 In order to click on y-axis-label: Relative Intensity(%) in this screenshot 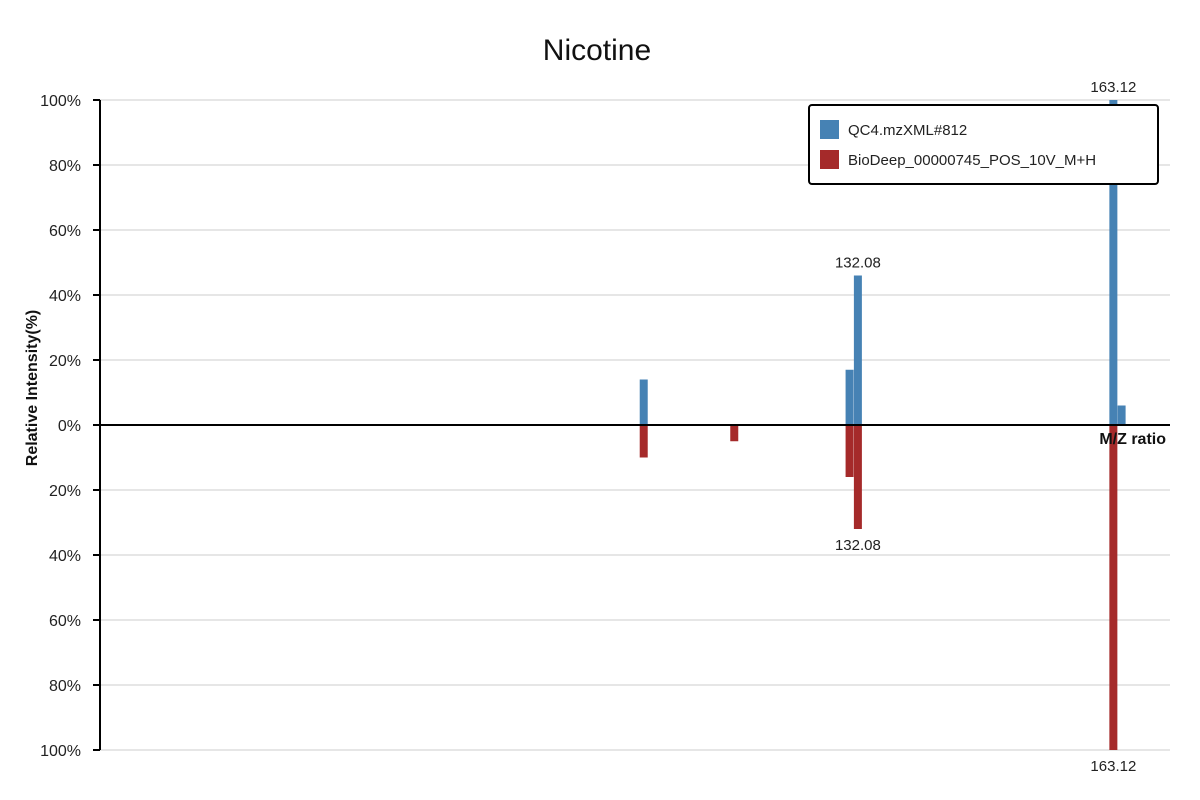, I will do `click(32, 388)`.